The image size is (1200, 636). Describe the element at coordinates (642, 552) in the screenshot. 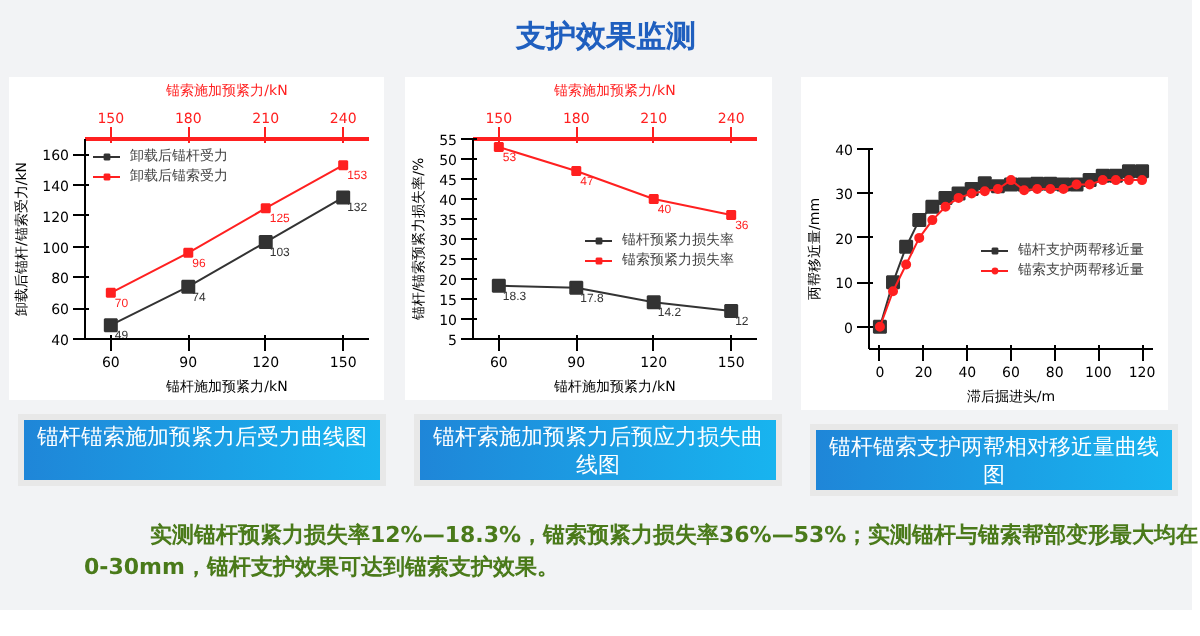

I see `text: 实测锚杆预紧力损失率12%—18.3%，锚索预紧力损失率36%—53%；实测锚杆与锚索帮部变形最大均在0-30mm，锚杆支护效果可达到锚索支护效果。` at that location.